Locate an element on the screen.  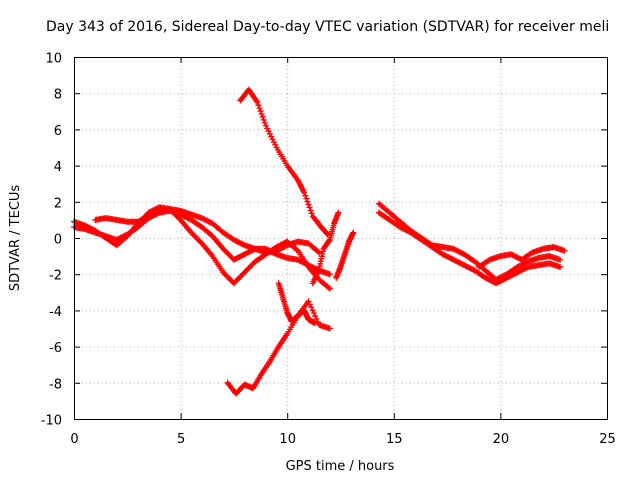
series-track-f is located at coordinates (296, 303).